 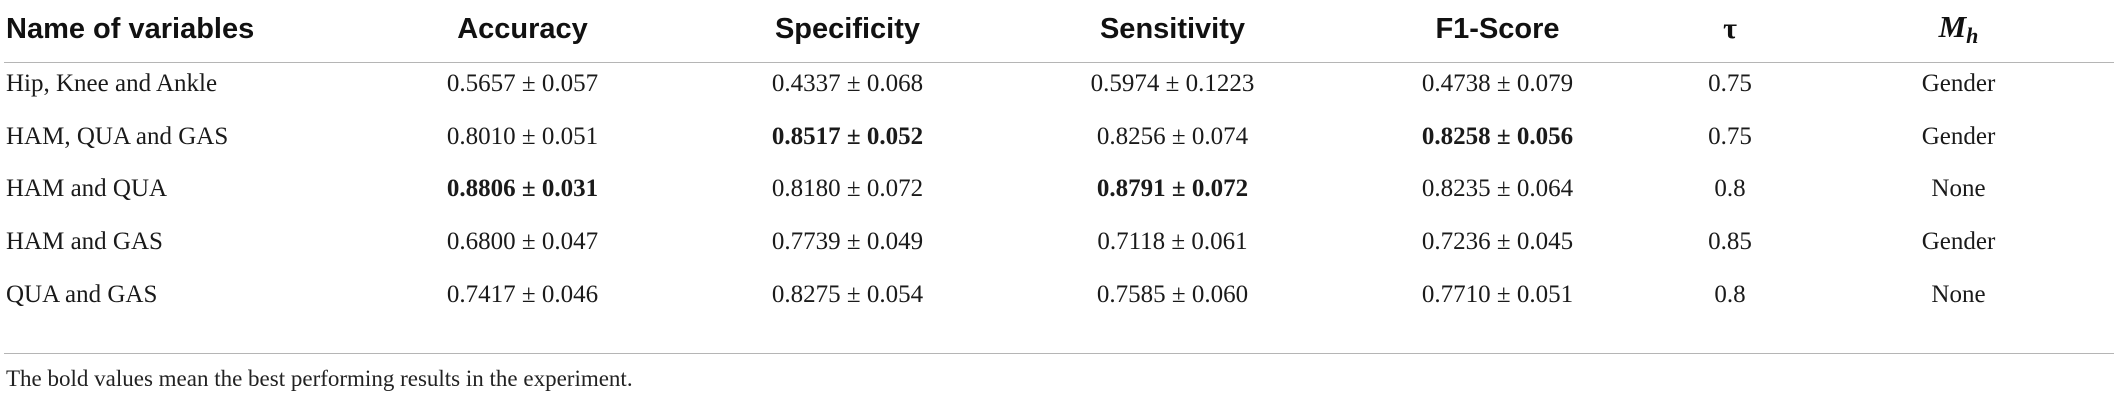 I want to click on cell-accuracy: 0.8010 ± 0.051, so click(x=522, y=136).